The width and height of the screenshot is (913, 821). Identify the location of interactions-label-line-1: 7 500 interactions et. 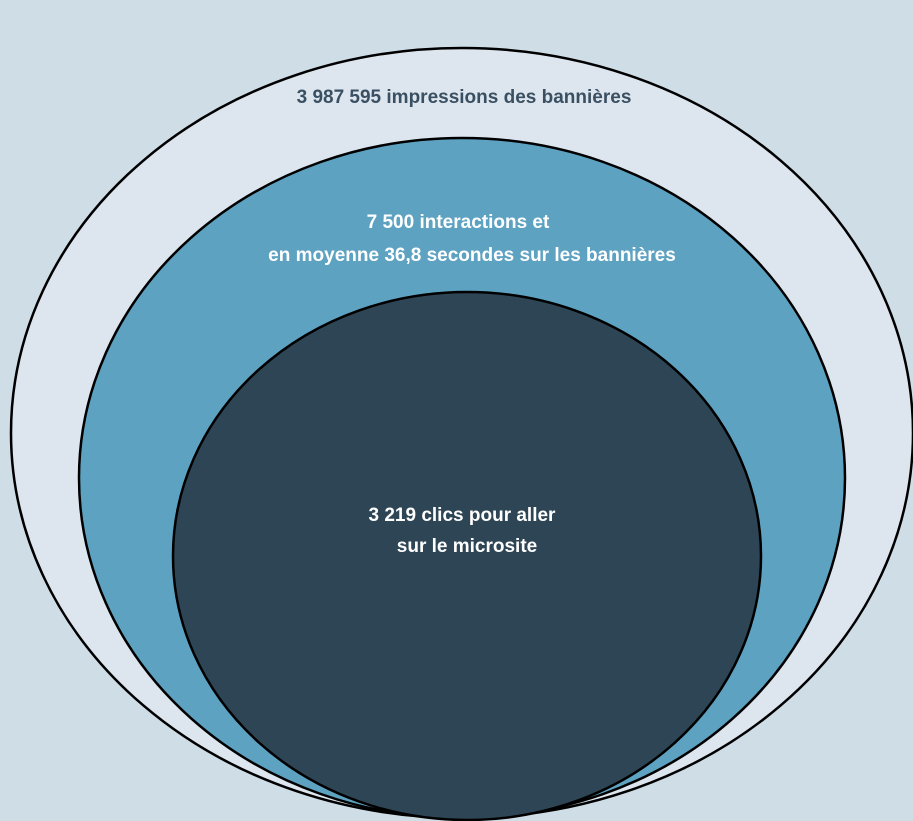
(458, 222).